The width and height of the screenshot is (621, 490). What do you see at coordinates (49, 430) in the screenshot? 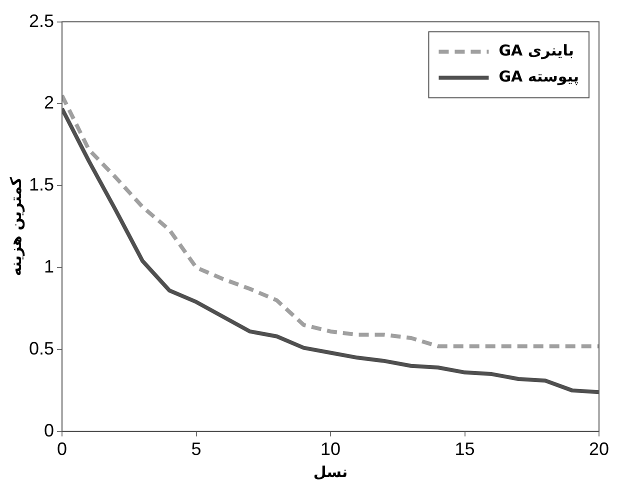
I see `y-tick-label: 0` at bounding box center [49, 430].